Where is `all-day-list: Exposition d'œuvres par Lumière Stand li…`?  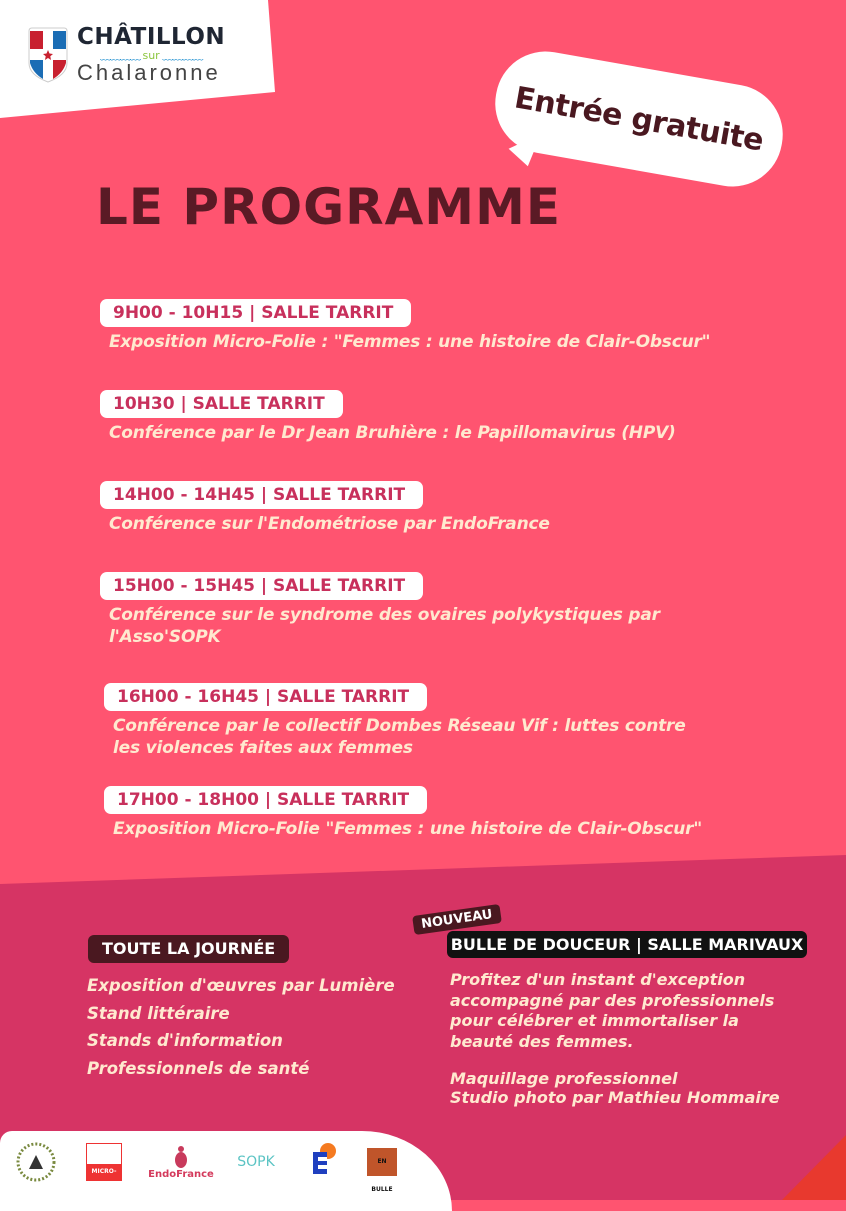
all-day-list: Exposition d'œuvres par Lumière Stand li… is located at coordinates (241, 1027).